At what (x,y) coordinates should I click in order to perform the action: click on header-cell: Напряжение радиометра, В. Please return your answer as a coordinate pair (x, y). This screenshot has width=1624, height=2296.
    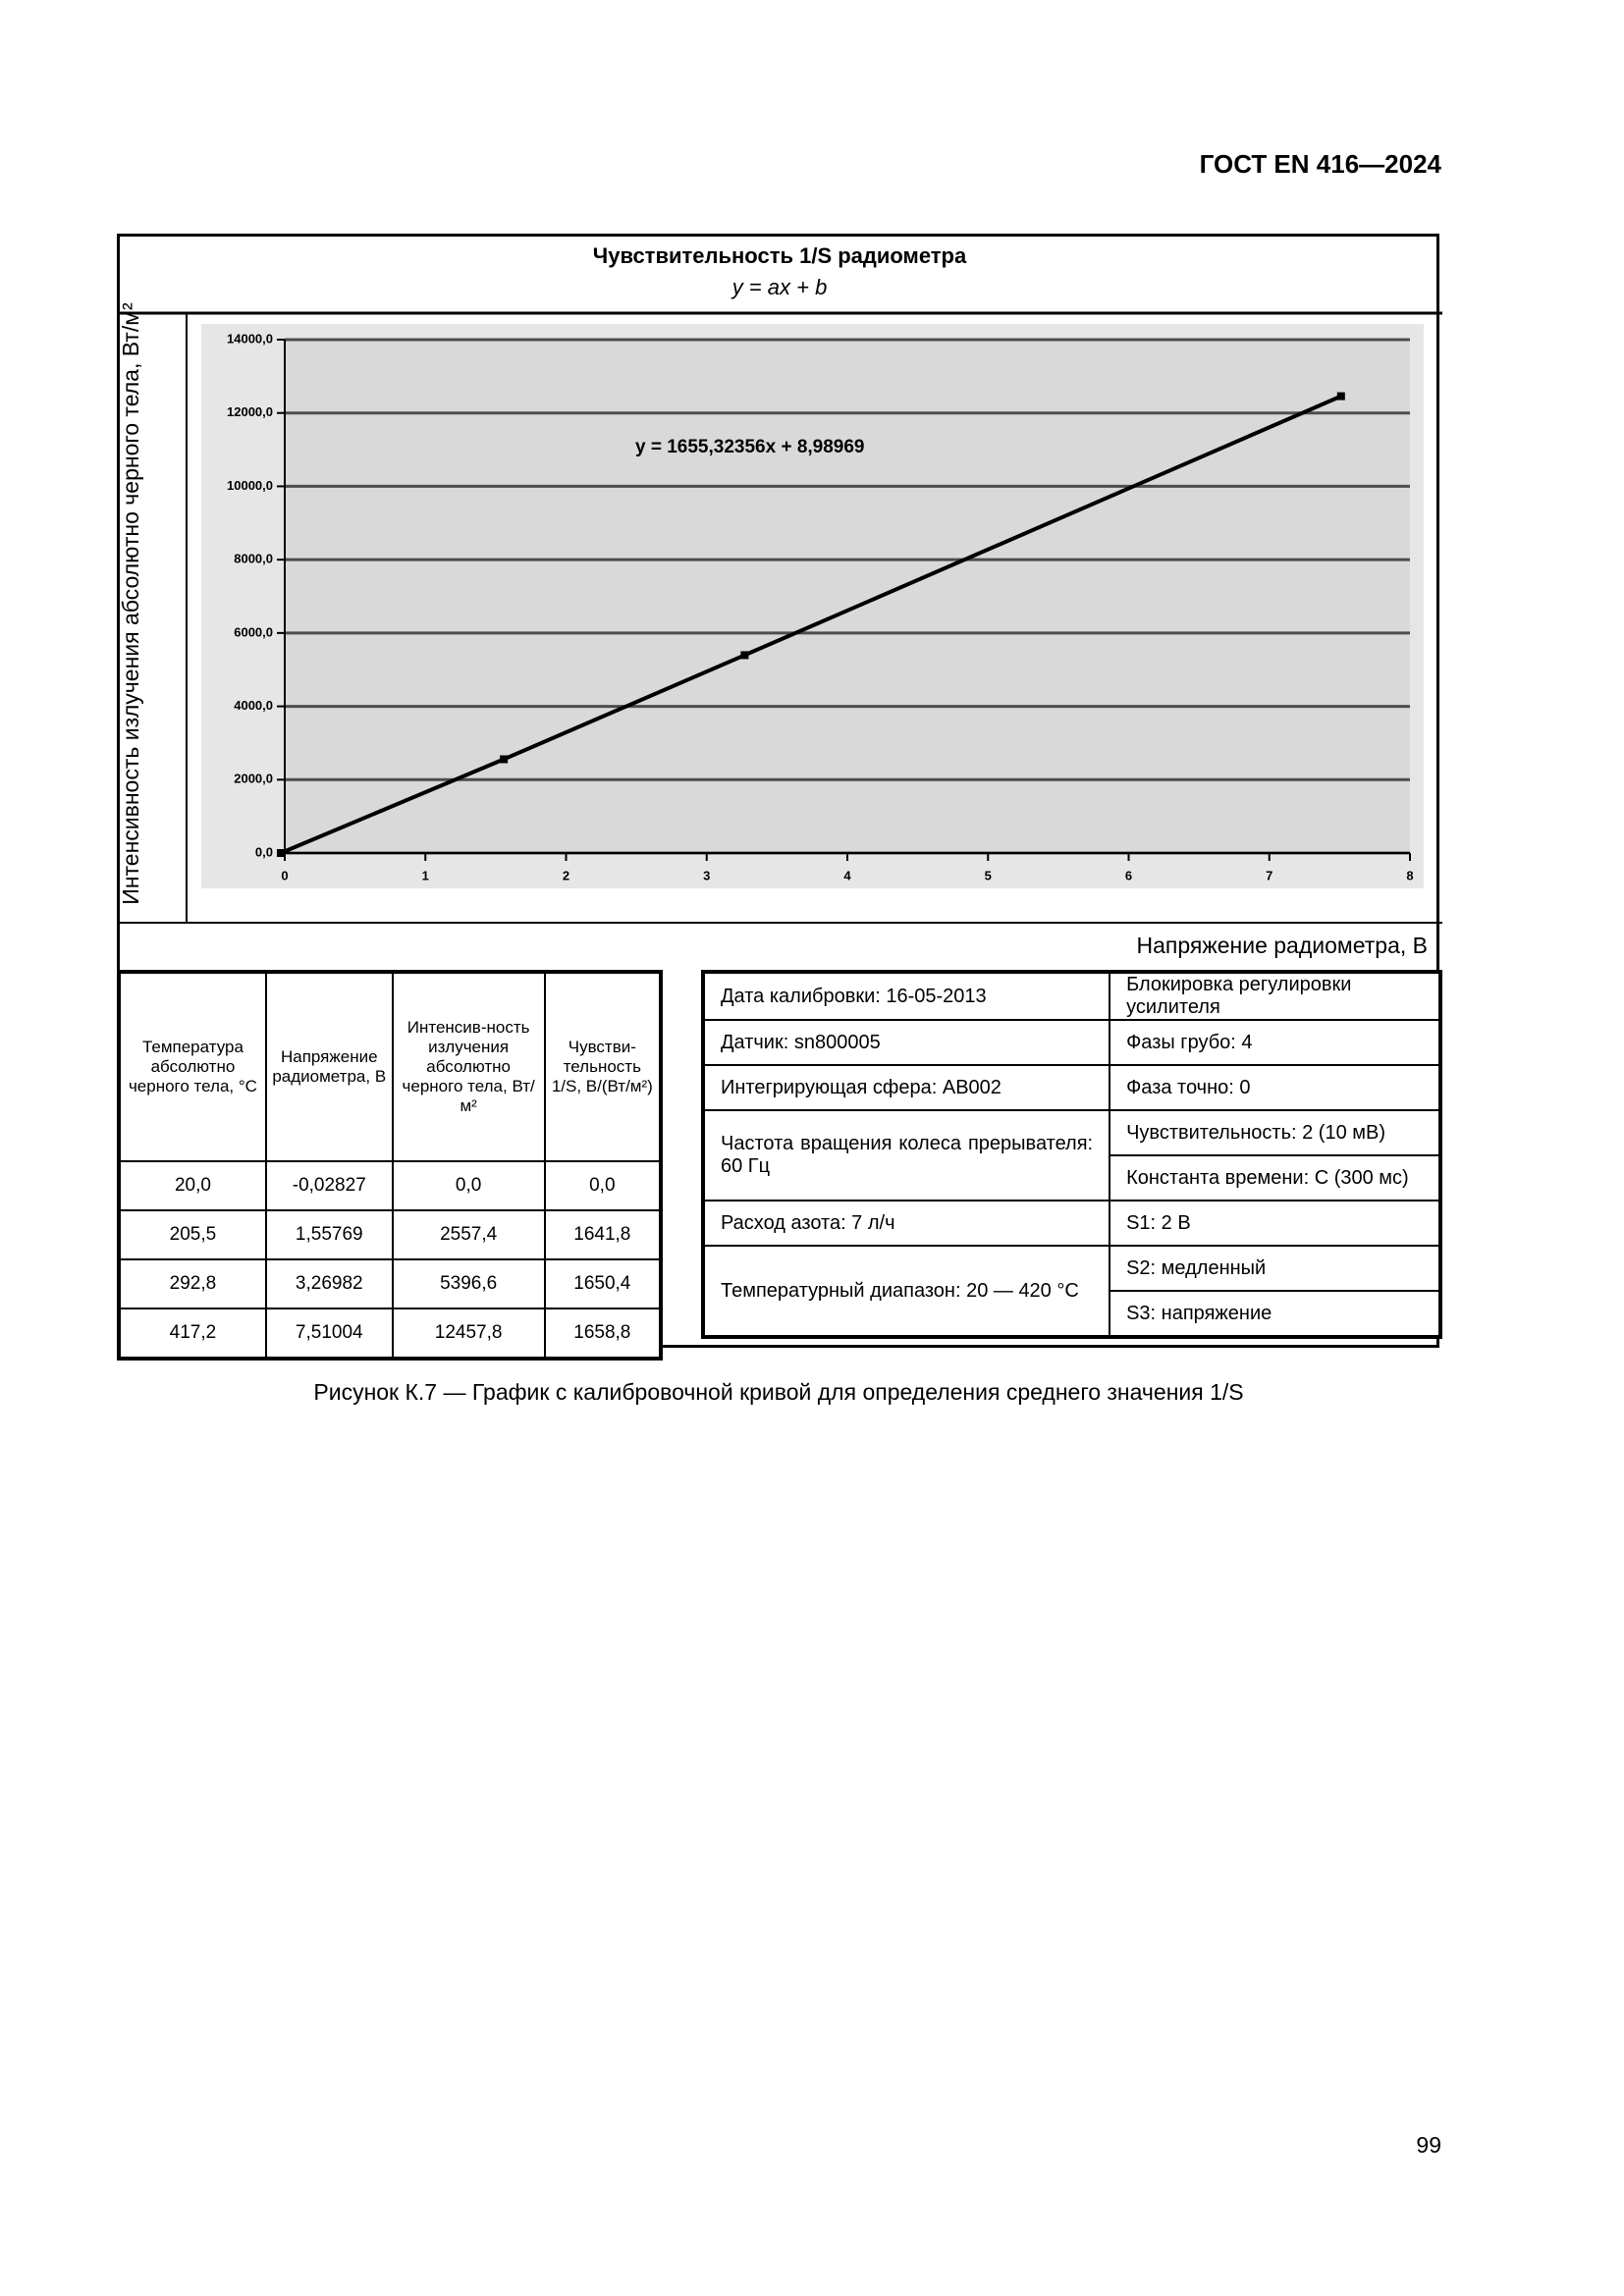
    Looking at the image, I should click on (329, 1067).